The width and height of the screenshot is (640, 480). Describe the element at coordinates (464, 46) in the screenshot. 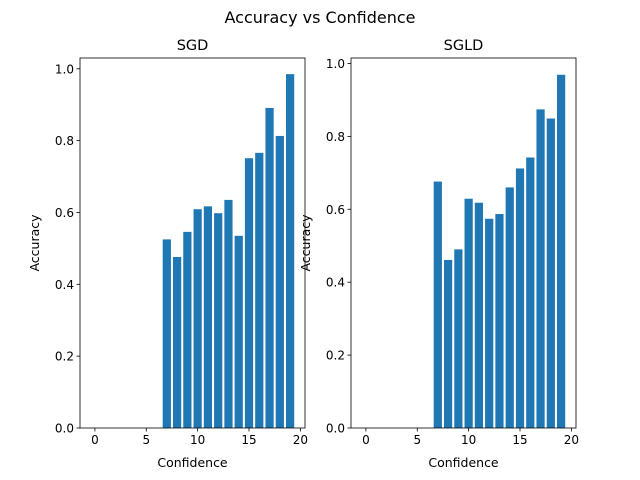

I see `subplot-title: SGLD` at that location.